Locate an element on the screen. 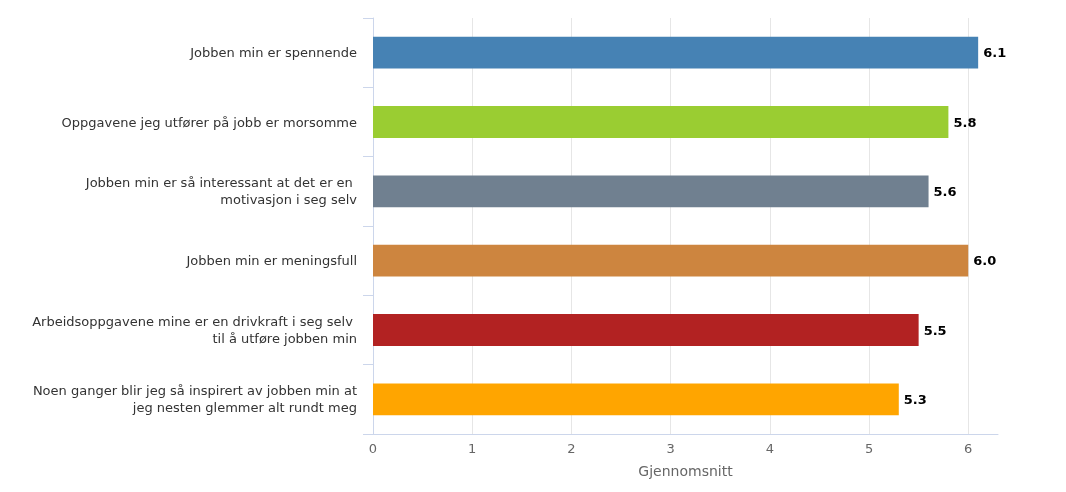 Image resolution: width=1066 pixels, height=492 pixels. x-tick-label: 1 is located at coordinates (472, 448).